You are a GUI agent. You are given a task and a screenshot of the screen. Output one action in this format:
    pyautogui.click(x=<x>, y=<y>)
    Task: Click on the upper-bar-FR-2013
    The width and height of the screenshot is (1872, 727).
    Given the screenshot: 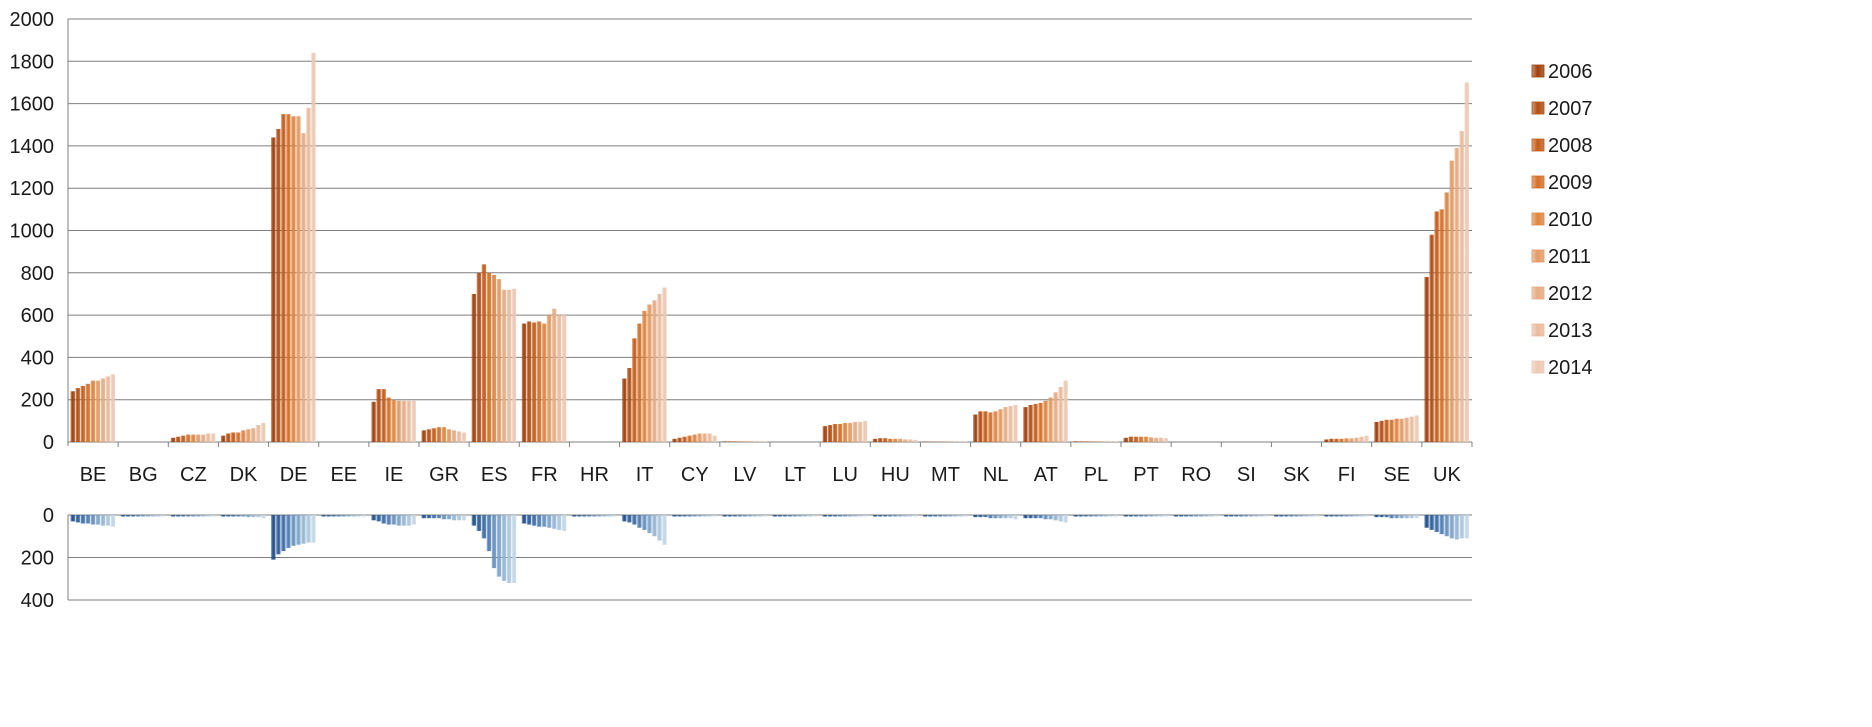 What is the action you would take?
    pyautogui.click(x=559, y=378)
    